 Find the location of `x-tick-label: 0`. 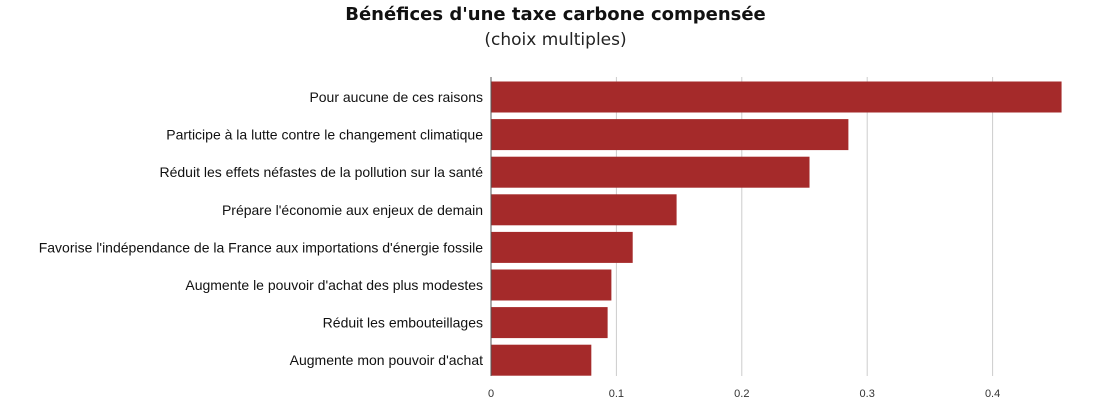

x-tick-label: 0 is located at coordinates (491, 394).